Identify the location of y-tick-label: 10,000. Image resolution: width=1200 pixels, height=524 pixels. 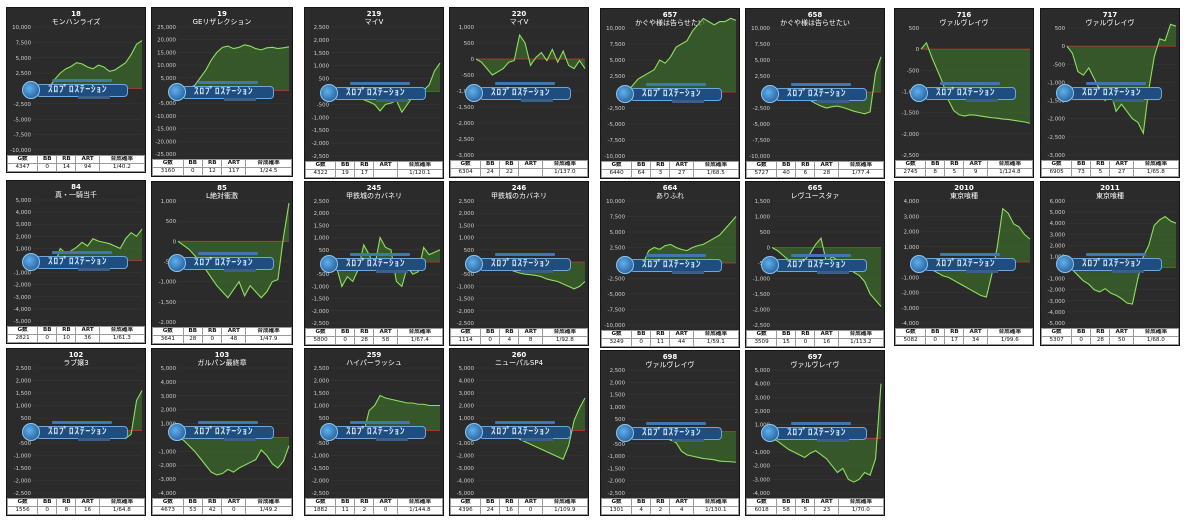
(21, 28).